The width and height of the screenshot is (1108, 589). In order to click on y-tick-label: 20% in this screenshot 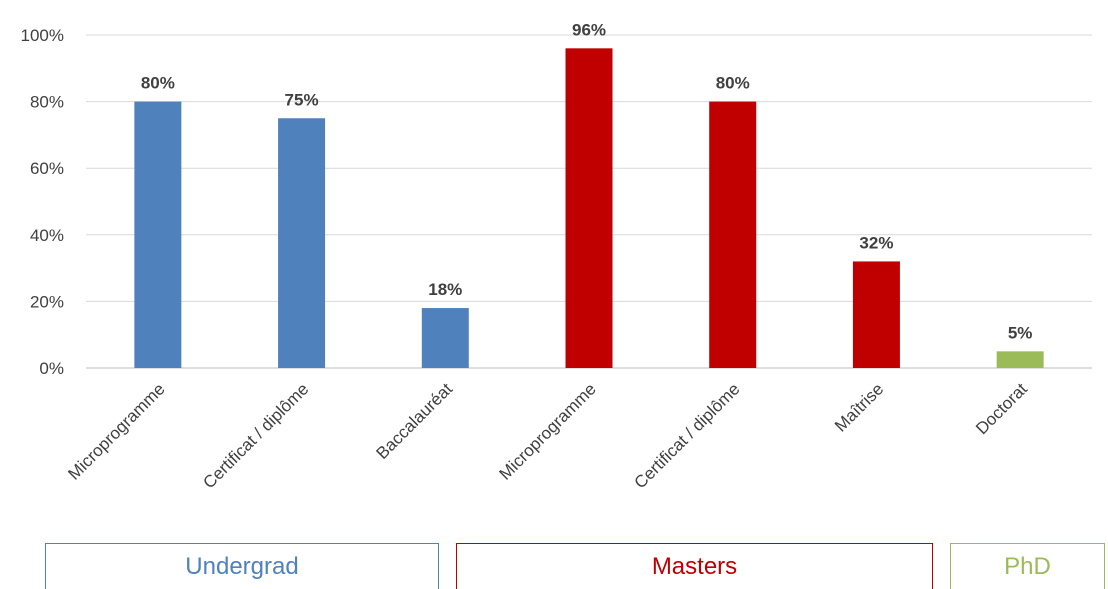, I will do `click(47, 301)`.